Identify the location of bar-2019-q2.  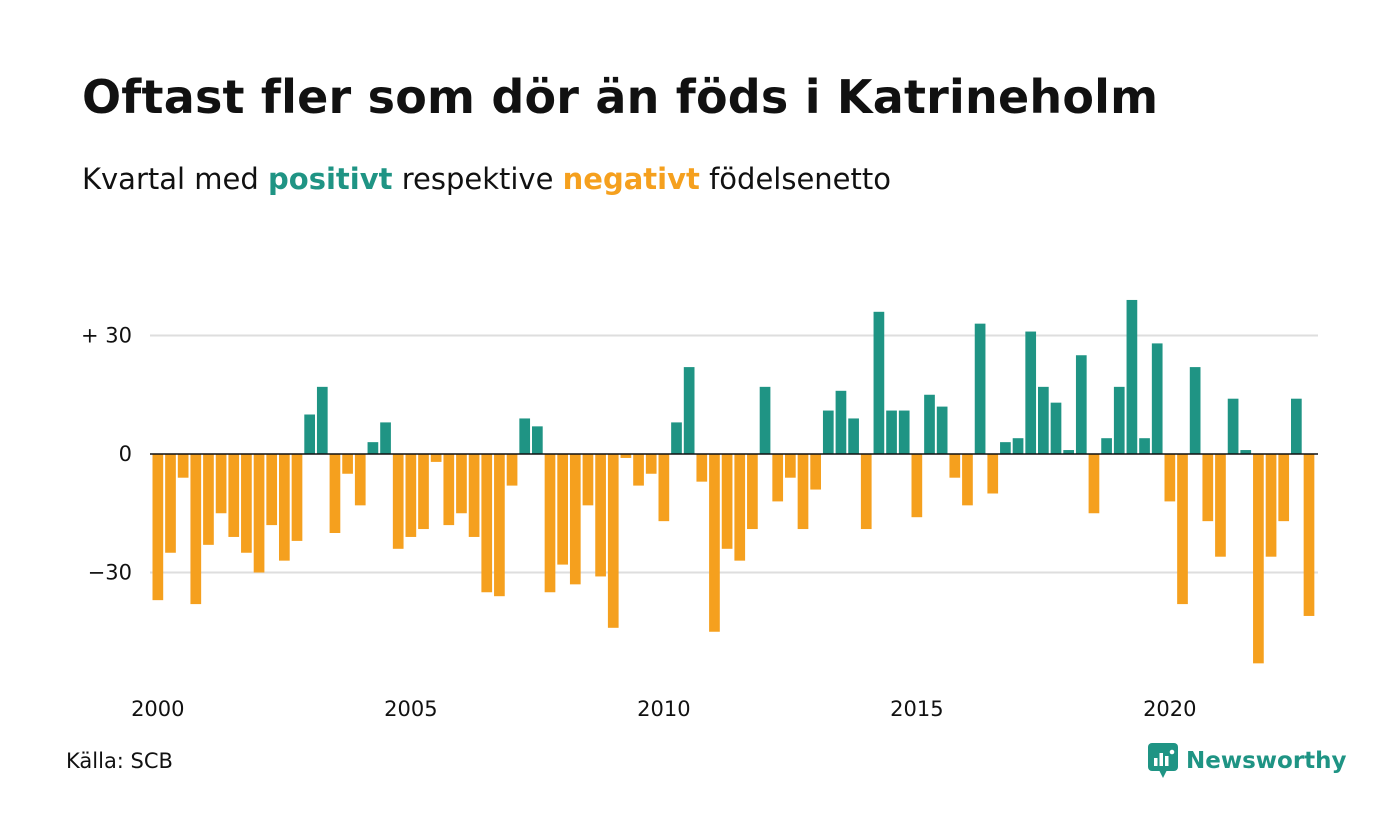
(1132, 376).